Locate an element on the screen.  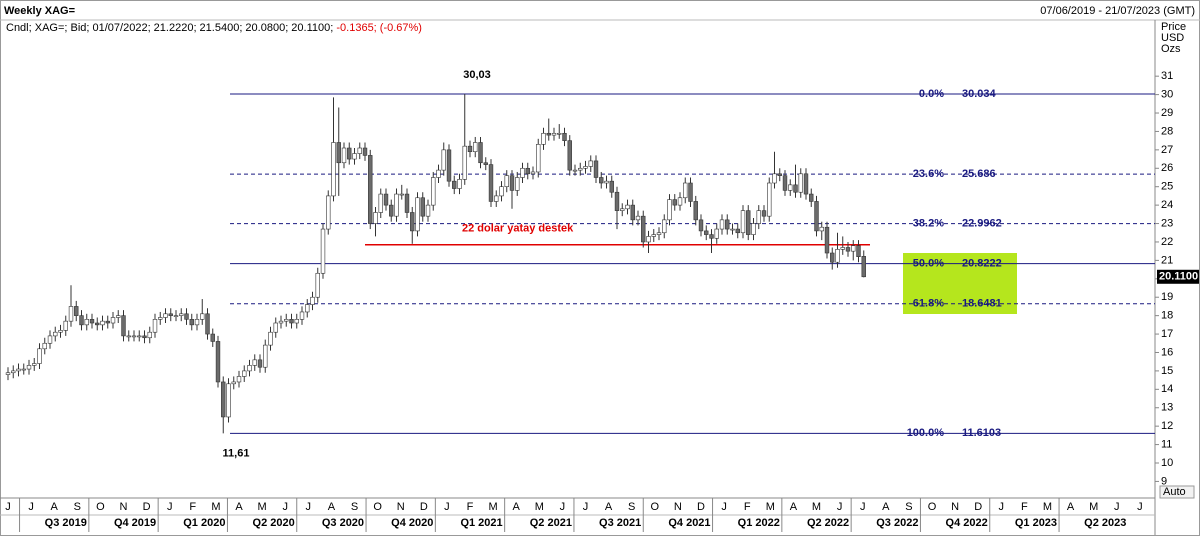
quarter-label: Q3 2022 is located at coordinates (897, 523).